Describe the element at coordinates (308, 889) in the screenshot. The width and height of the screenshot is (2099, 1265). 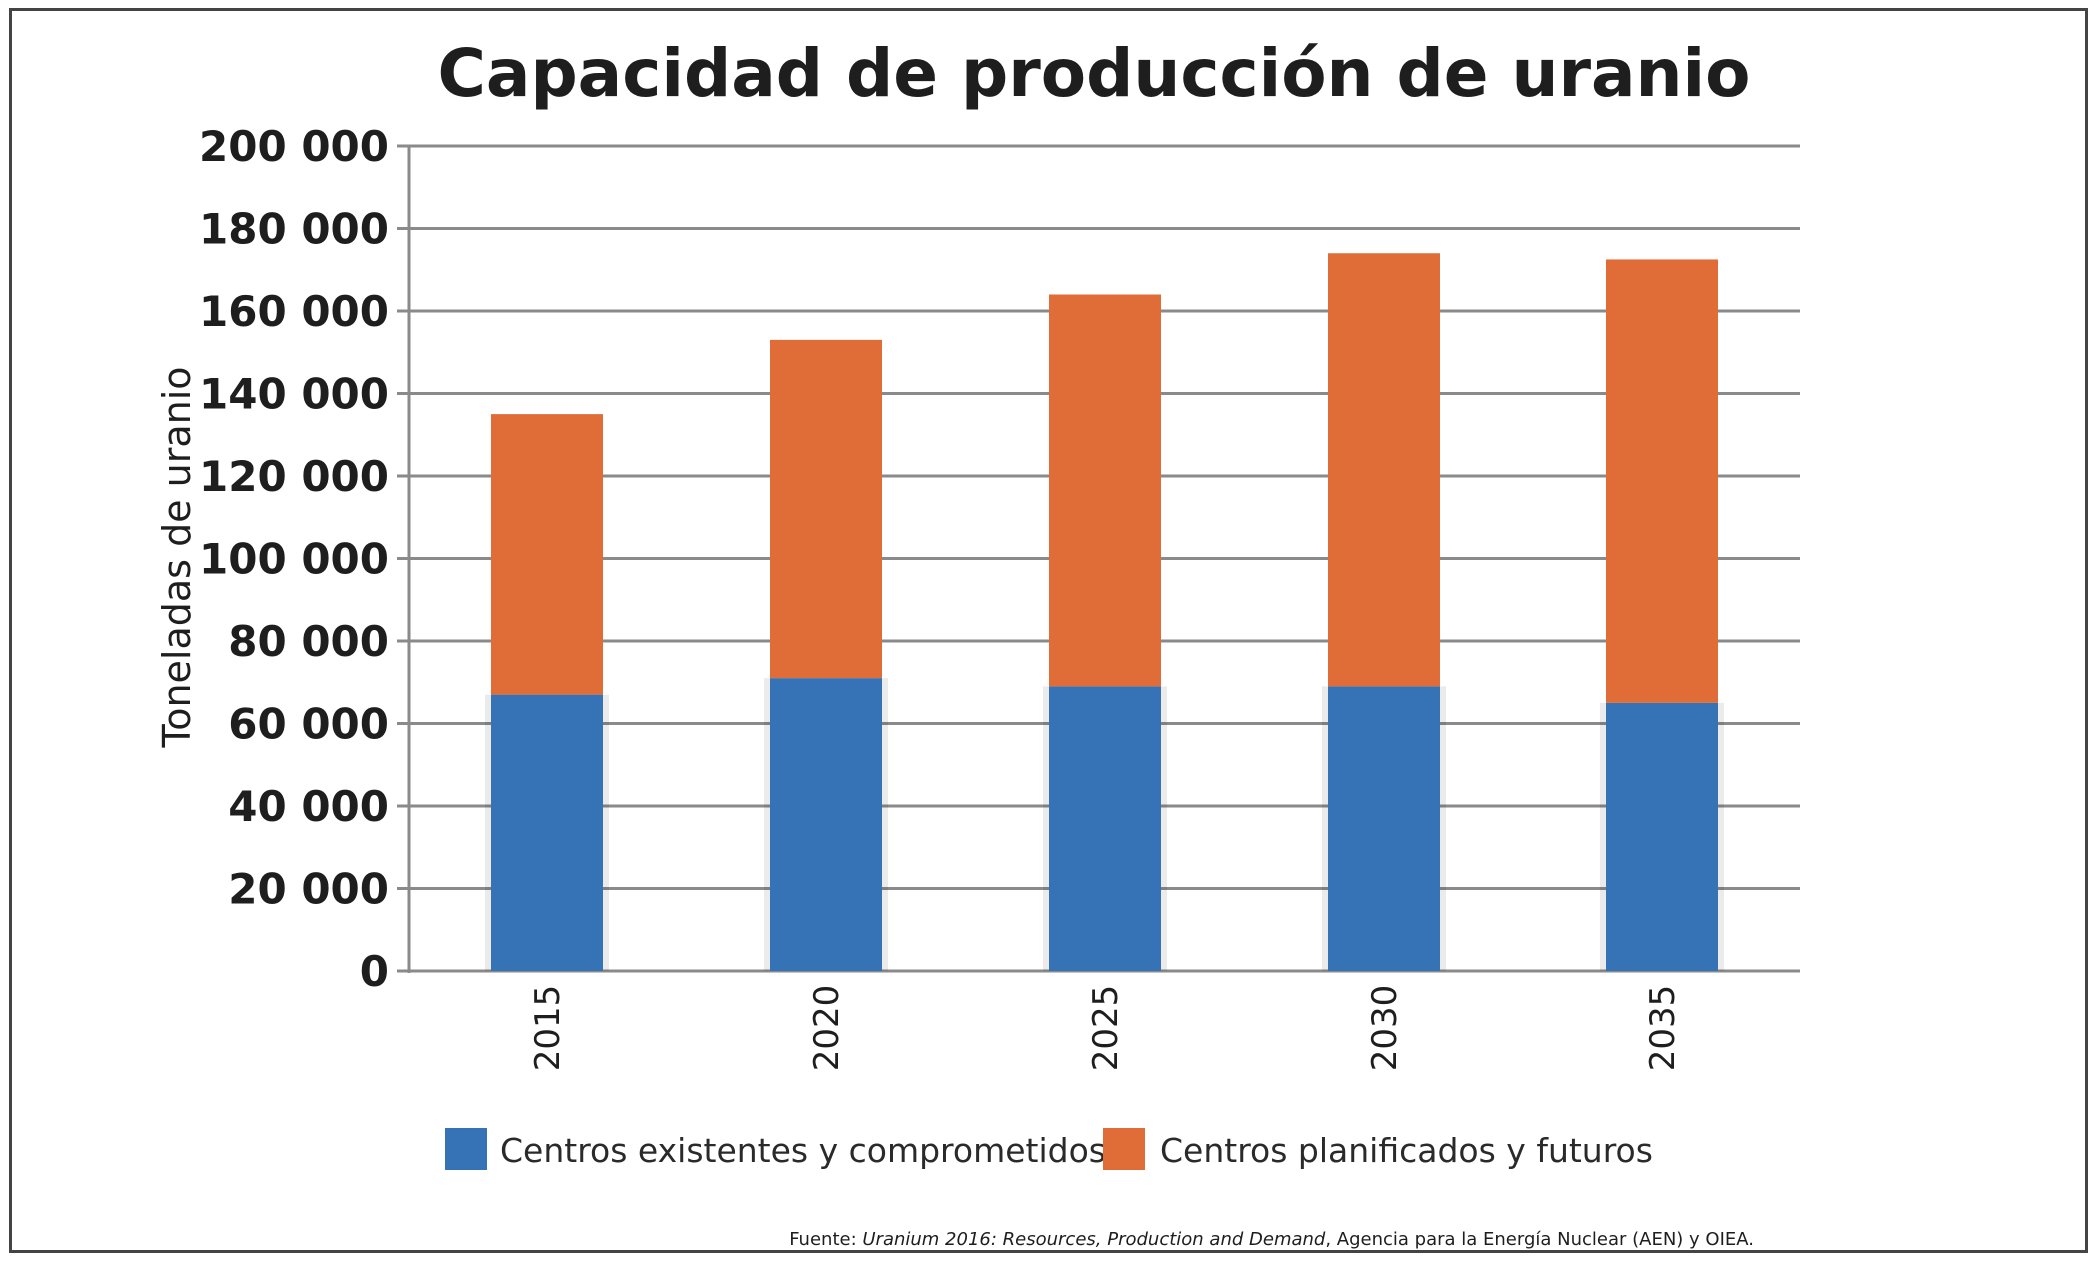
I see `y-tick-label-20000: 20 000` at that location.